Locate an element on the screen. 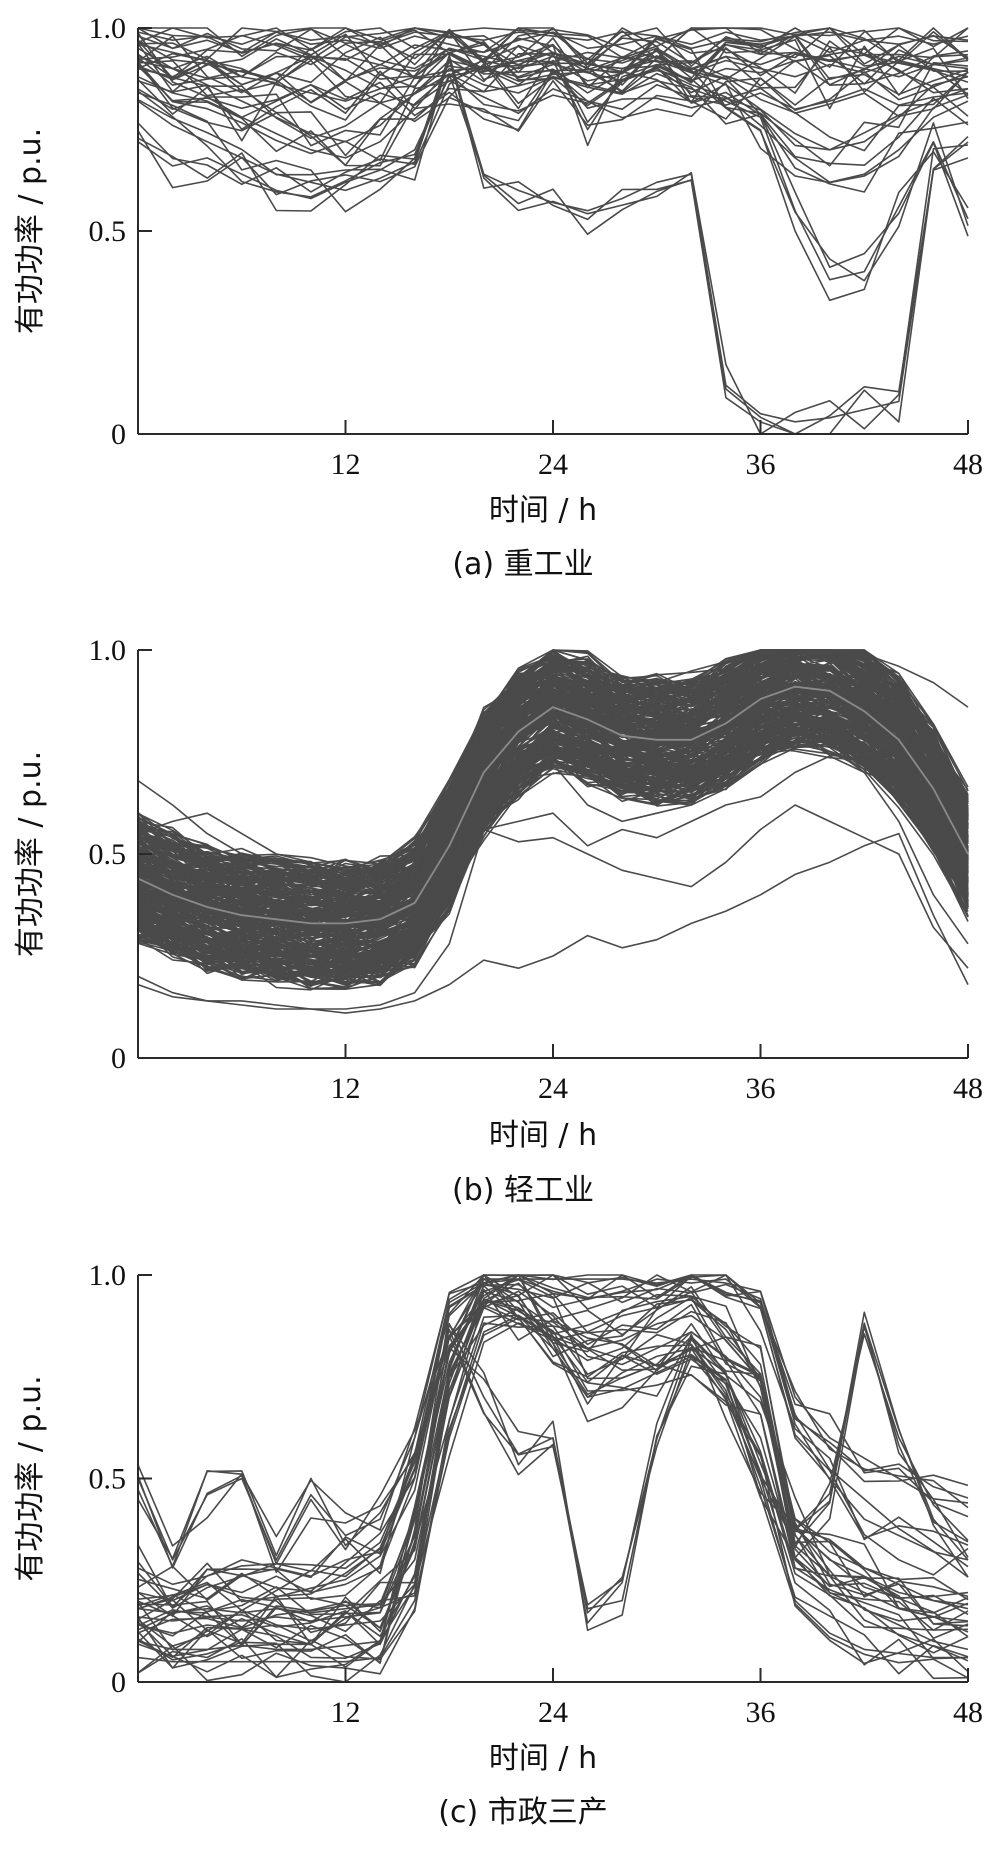  mean-line is located at coordinates (553, 805).